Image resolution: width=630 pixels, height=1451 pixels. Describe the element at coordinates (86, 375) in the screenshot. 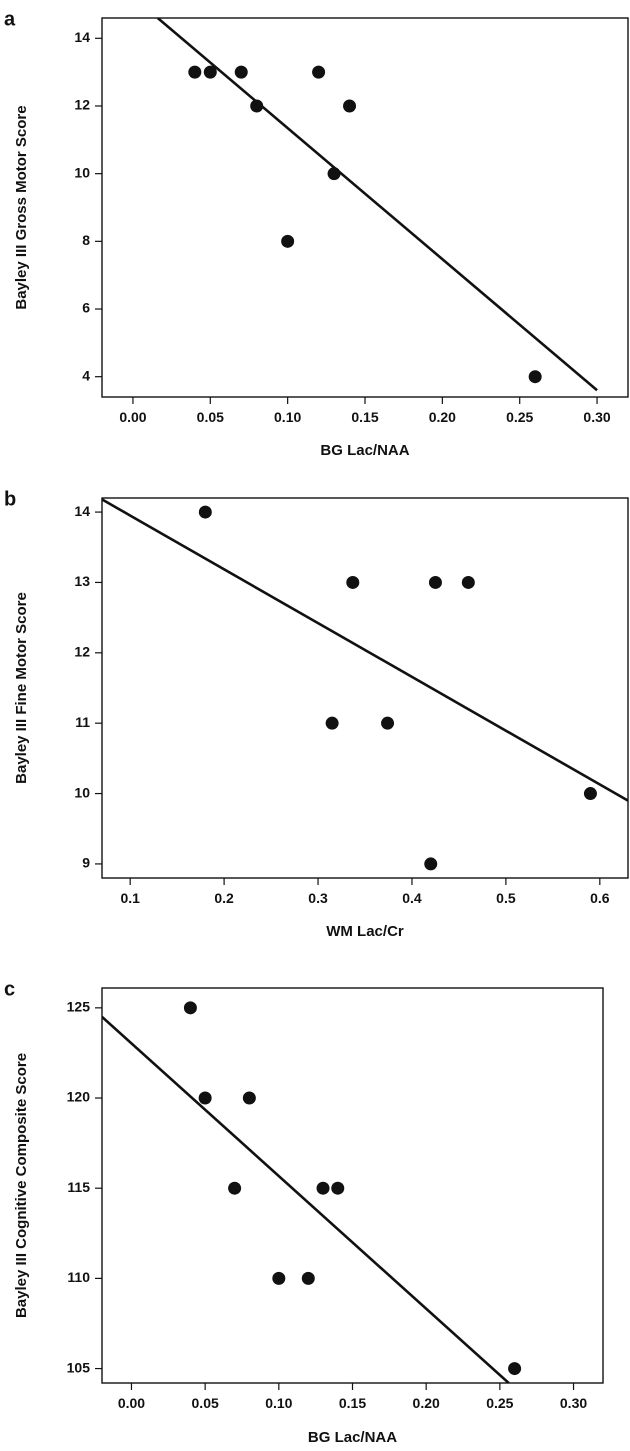

I see `y-tick-label: 4` at that location.